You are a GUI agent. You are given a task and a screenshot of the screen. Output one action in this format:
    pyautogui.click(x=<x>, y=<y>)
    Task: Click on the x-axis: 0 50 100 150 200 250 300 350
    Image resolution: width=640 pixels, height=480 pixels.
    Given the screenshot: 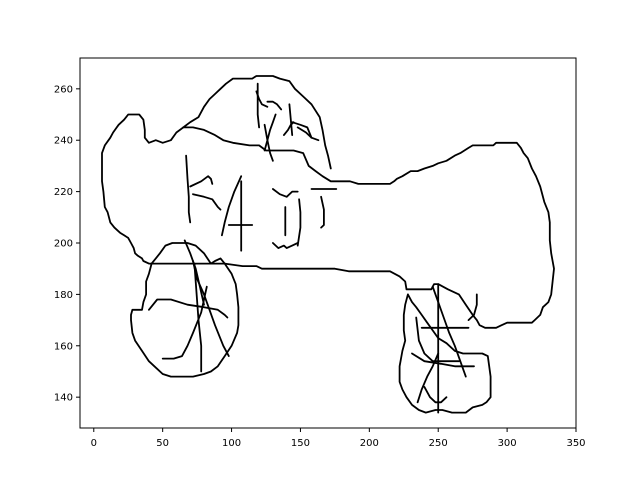 What is the action you would take?
    pyautogui.click(x=338, y=438)
    